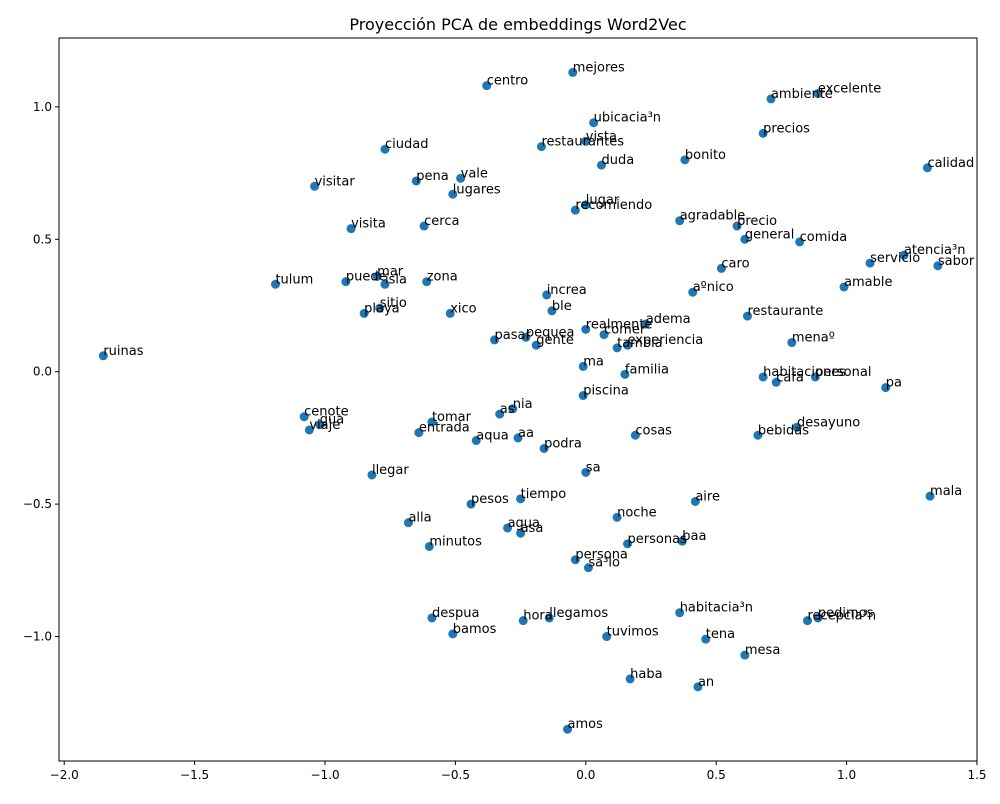 This screenshot has height=804, width=1000. What do you see at coordinates (332, 420) in the screenshot?
I see `point-label: gua` at bounding box center [332, 420].